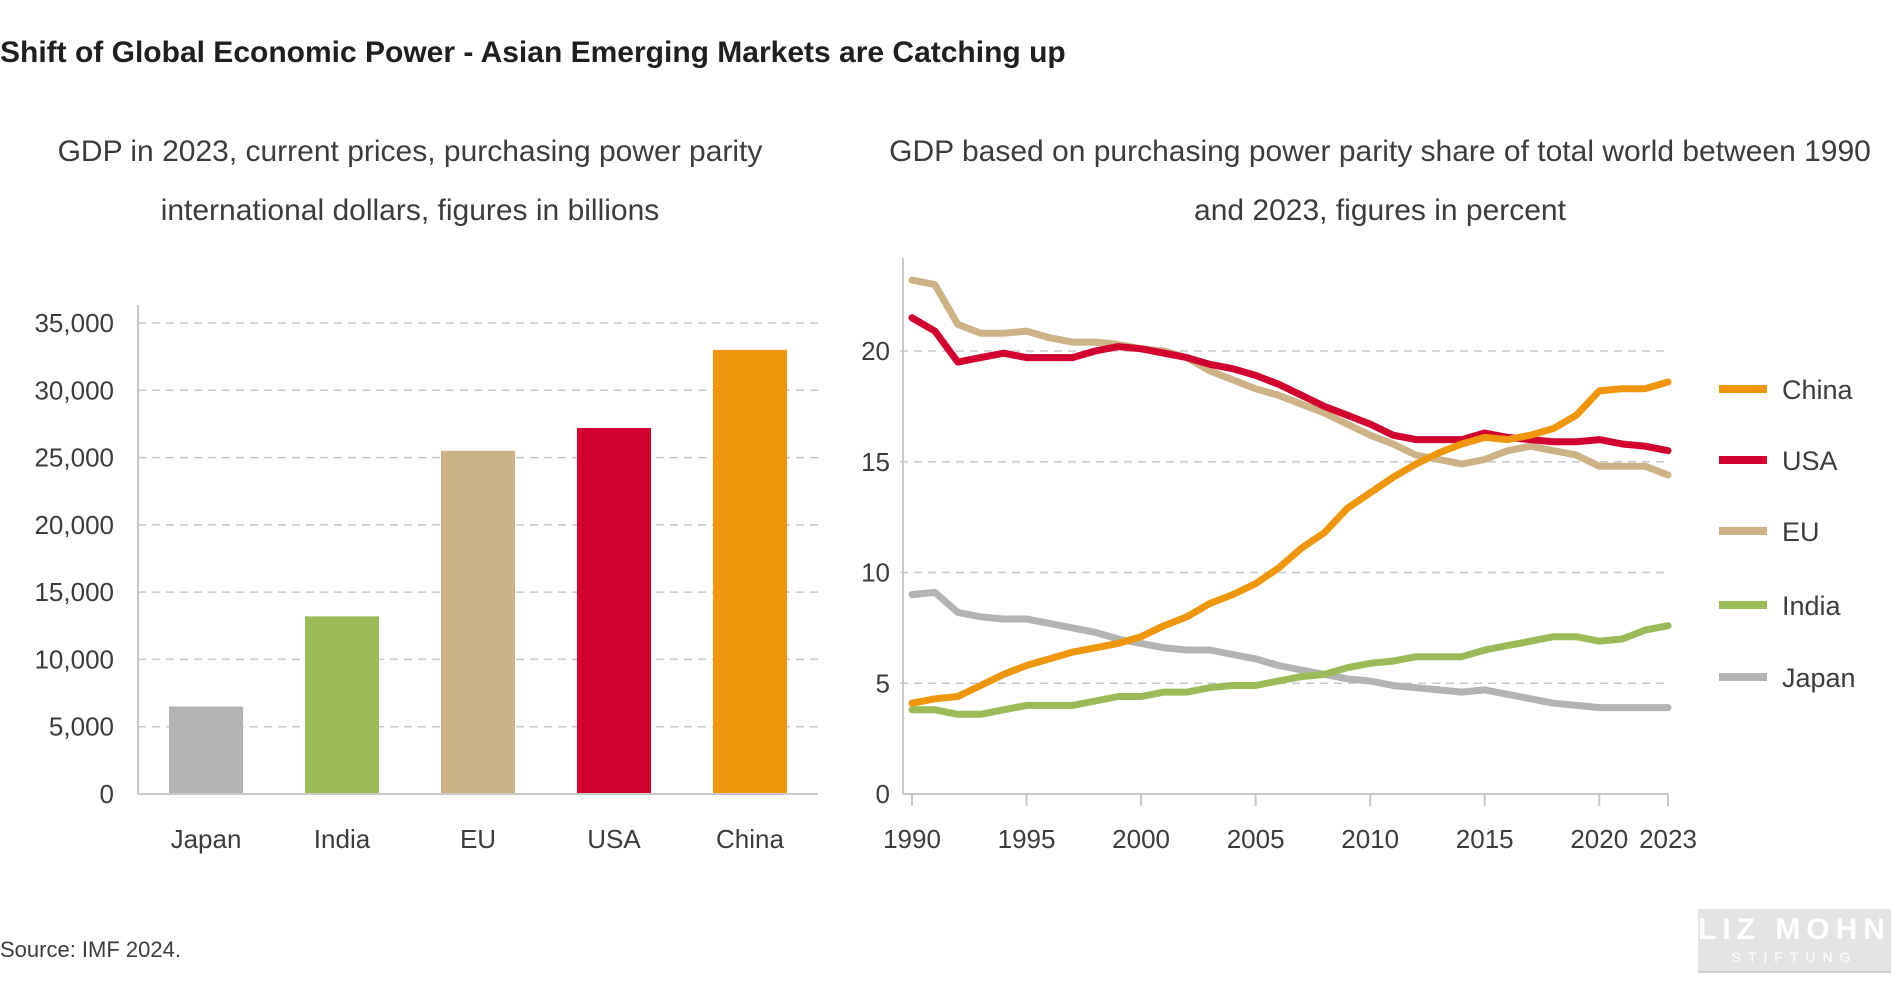  What do you see at coordinates (883, 683) in the screenshot?
I see `line-y-tick-label: 5` at bounding box center [883, 683].